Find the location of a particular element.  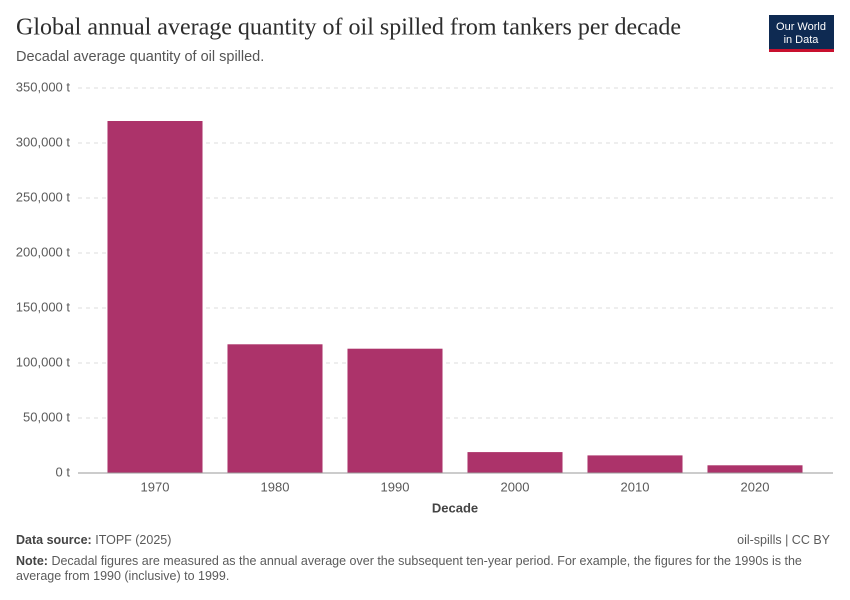

chart-subtitle: Decadal average quantity of oil spilled. is located at coordinates (140, 57).